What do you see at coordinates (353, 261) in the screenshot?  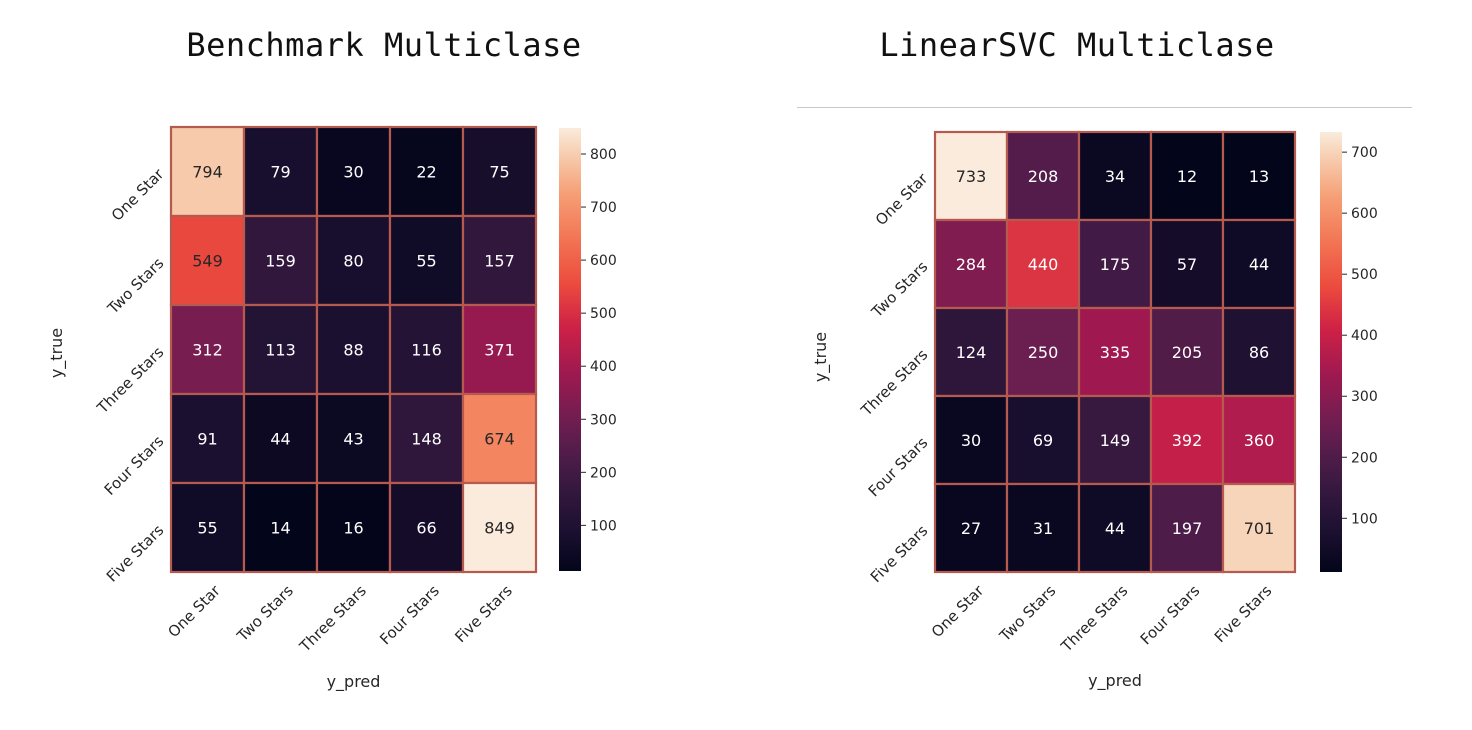 I see `cell-value-label: 80` at bounding box center [353, 261].